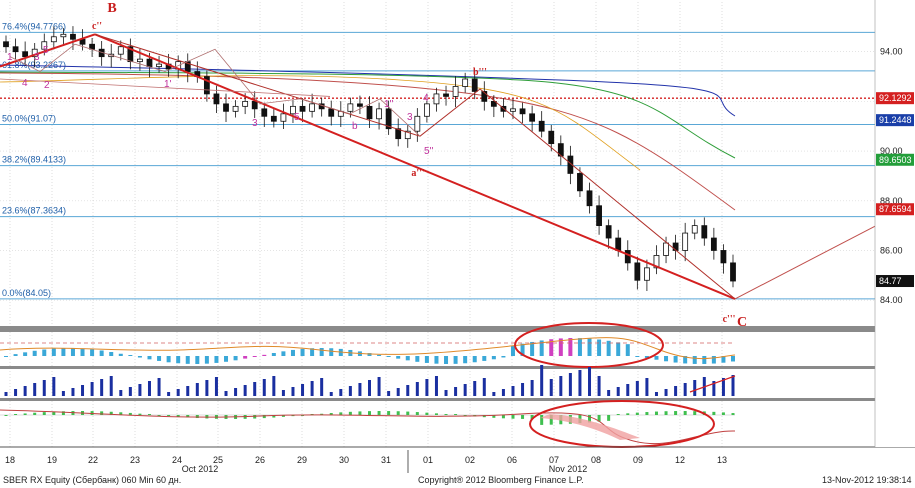 Image resolution: width=915 pixels, height=488 pixels. What do you see at coordinates (34, 211) in the screenshot?
I see `fib-level-label: 23.6%(87.3634)` at bounding box center [34, 211].